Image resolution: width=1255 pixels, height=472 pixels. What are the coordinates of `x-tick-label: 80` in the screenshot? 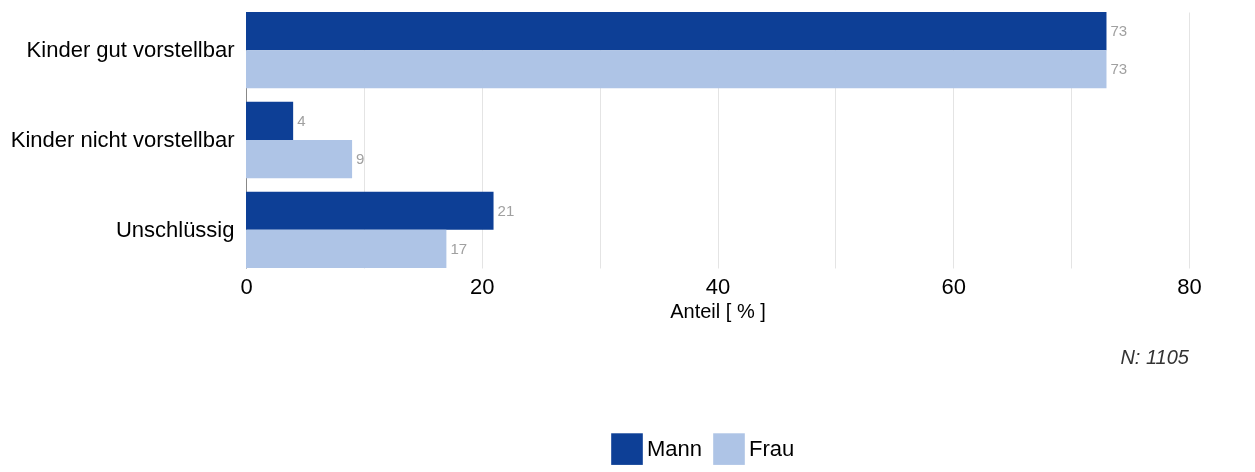 It's located at (1189, 286).